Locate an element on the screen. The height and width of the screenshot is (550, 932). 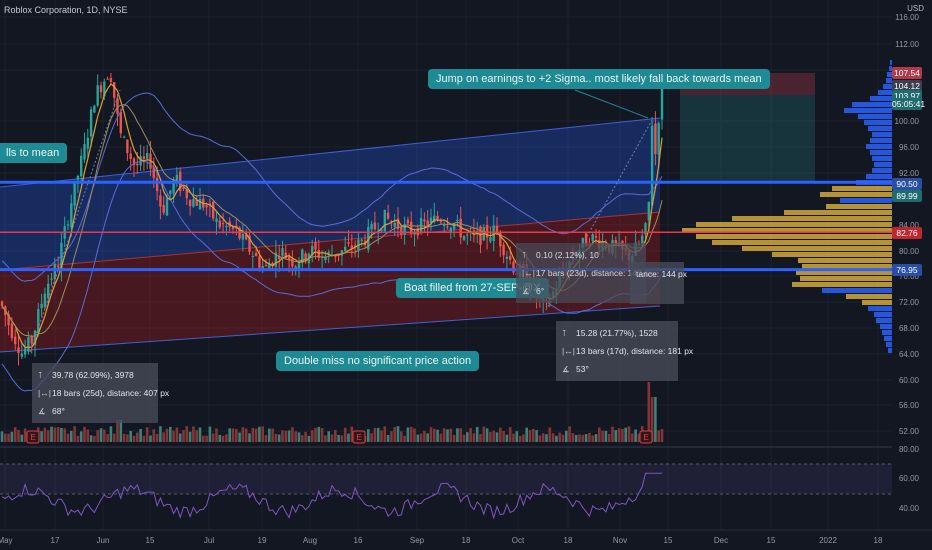
measure-1-angle: 68° is located at coordinates (58, 411).